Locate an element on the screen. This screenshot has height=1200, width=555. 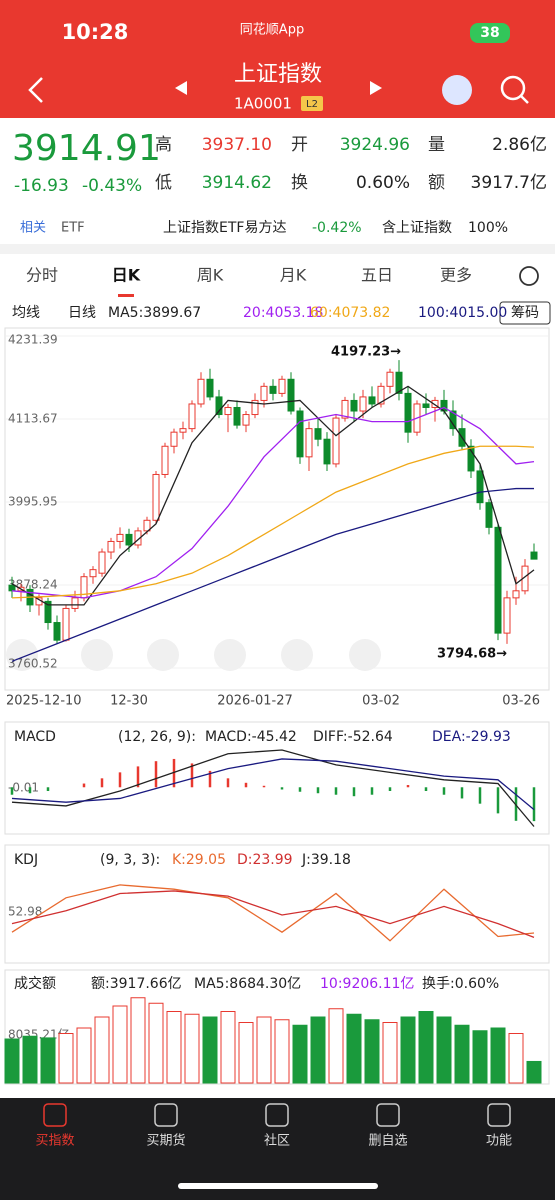
nav-item: 社区 is located at coordinates (277, 1141).